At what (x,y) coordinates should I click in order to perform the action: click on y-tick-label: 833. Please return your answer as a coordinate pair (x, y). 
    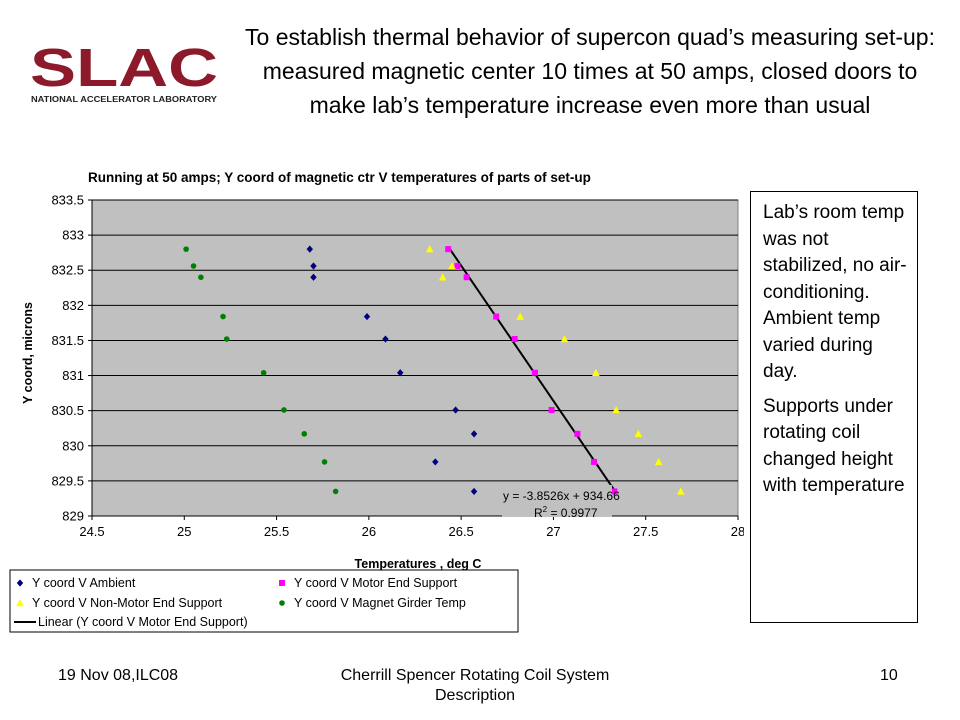
    Looking at the image, I should click on (73, 235).